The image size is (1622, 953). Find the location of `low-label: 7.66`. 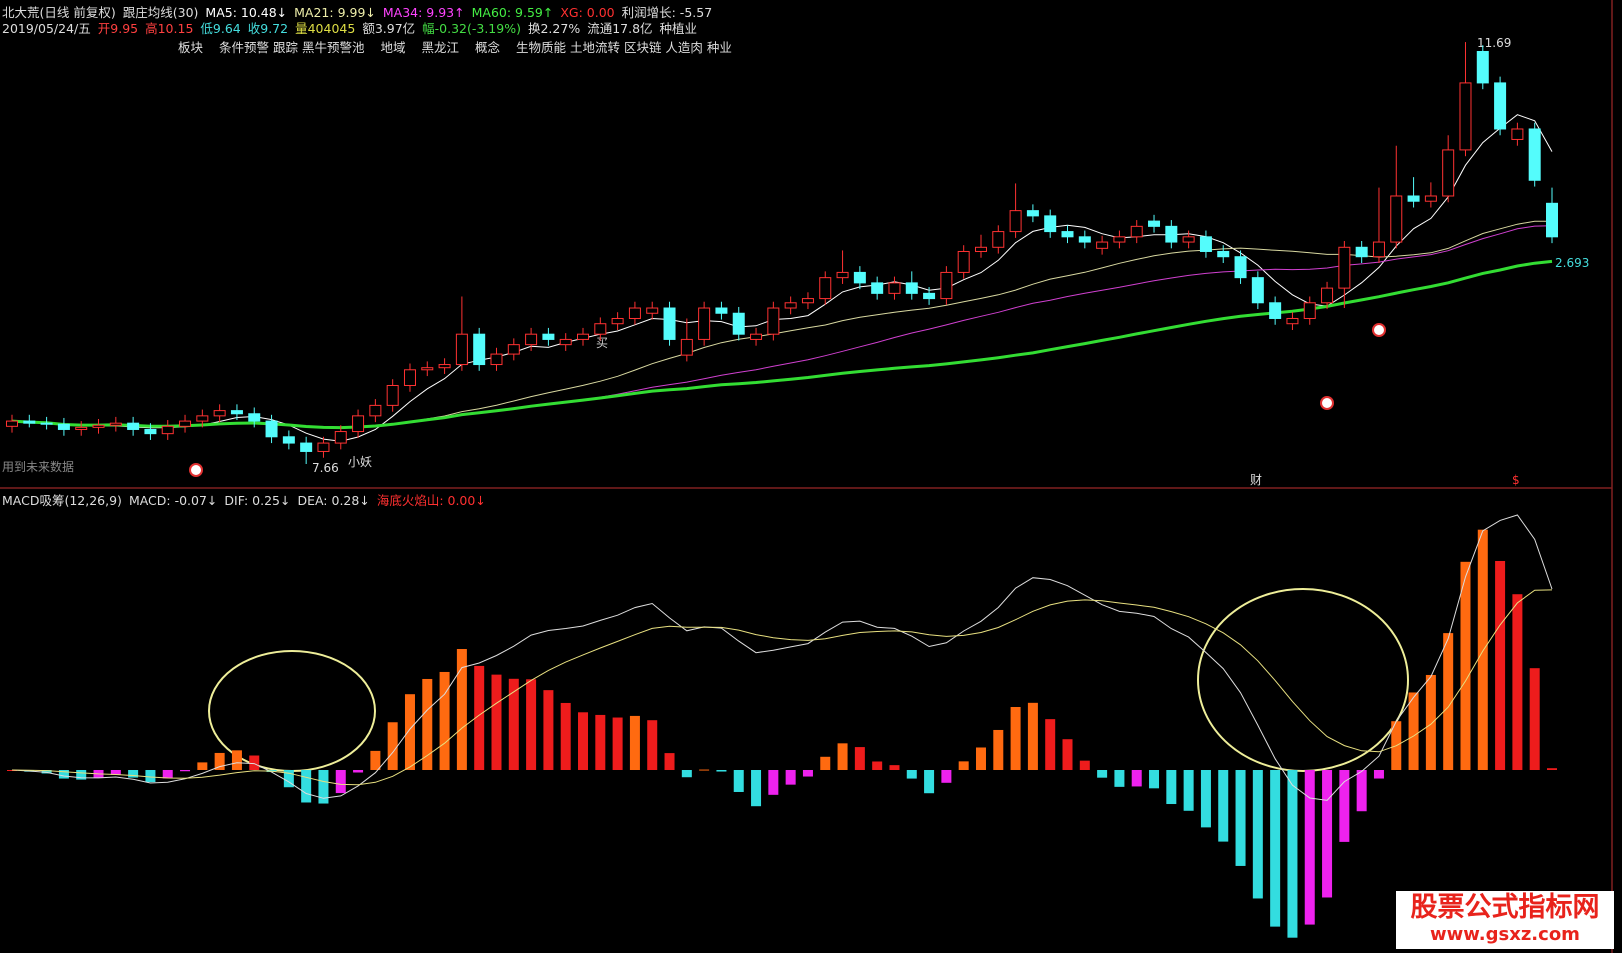

low-label: 7.66 is located at coordinates (325, 468).